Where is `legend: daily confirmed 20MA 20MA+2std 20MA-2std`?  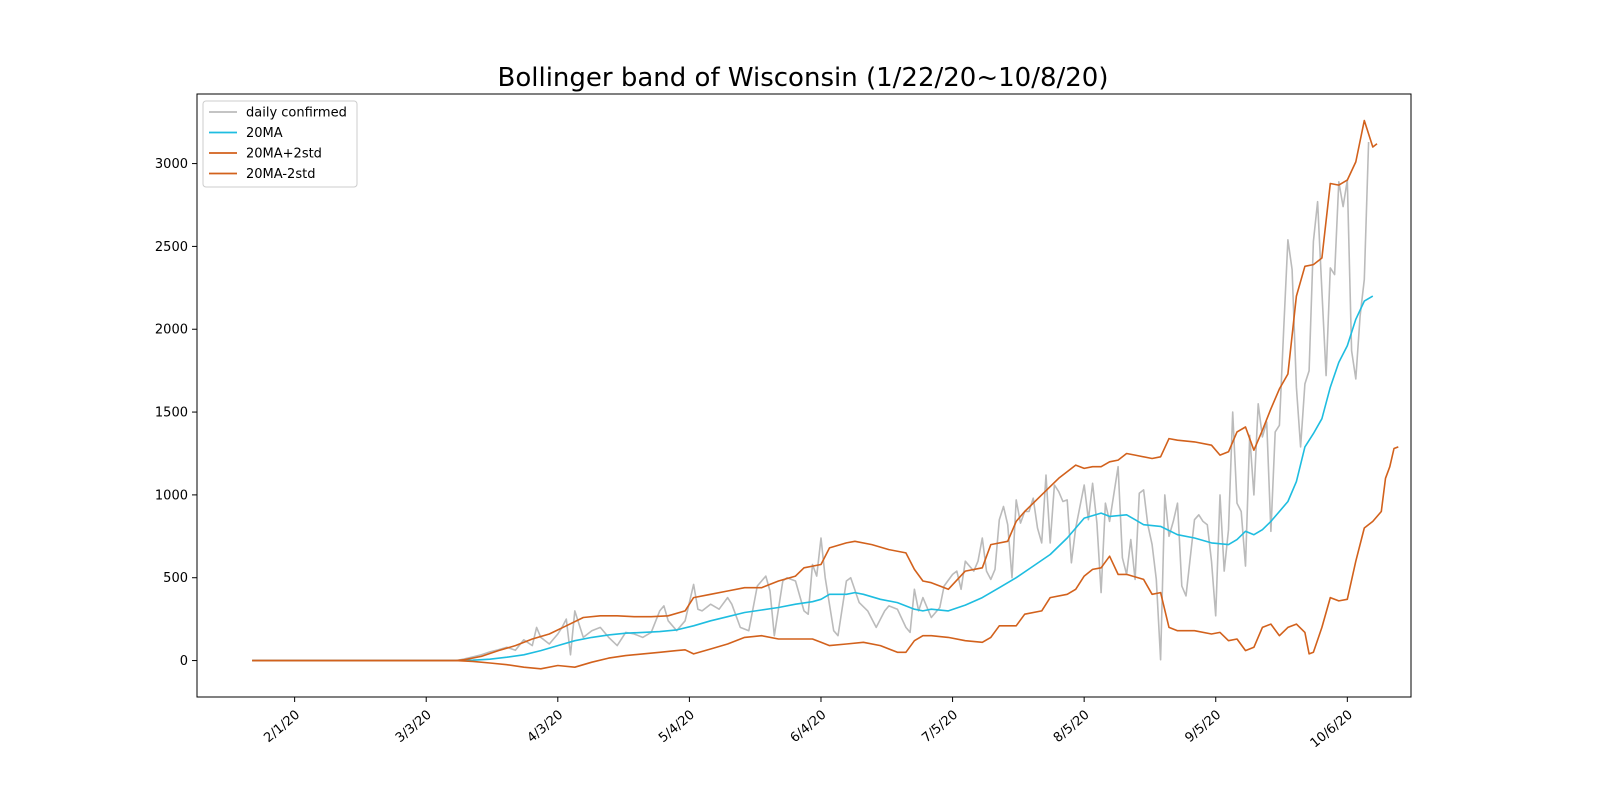 legend: daily confirmed 20MA 20MA+2std 20MA-2std is located at coordinates (280, 144).